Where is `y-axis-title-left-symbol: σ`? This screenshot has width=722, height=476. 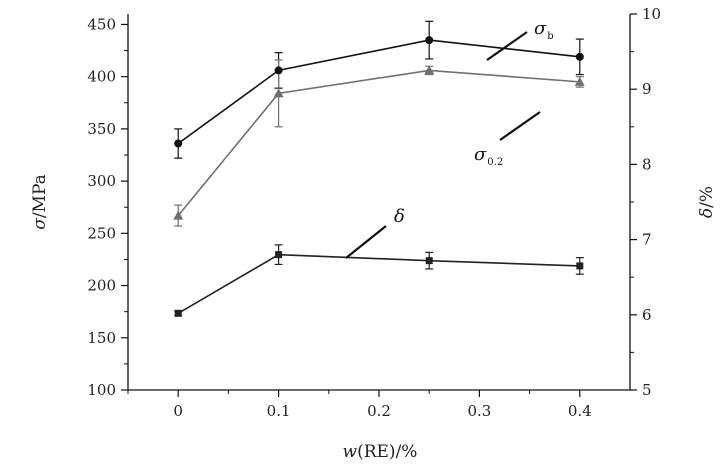
y-axis-title-left-symbol: σ is located at coordinates (40, 224).